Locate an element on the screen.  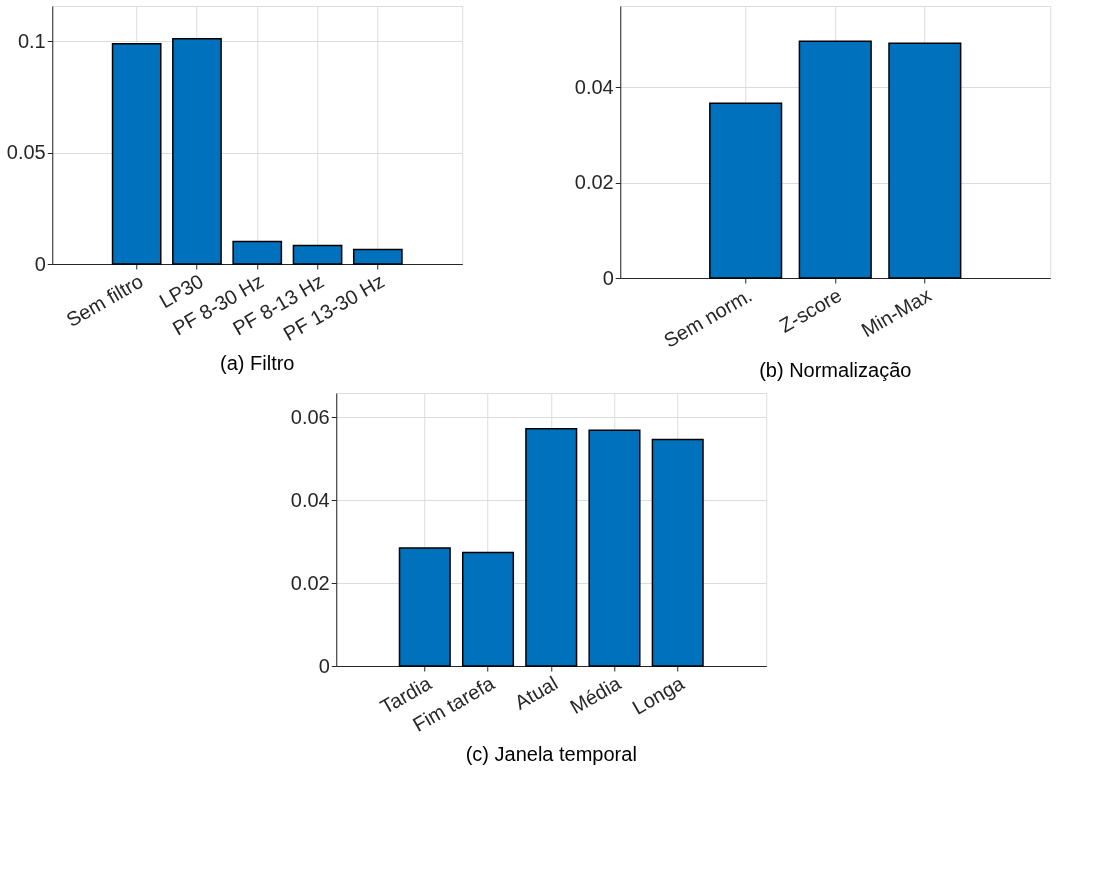
y-tick-label: 0.06 is located at coordinates (310, 416).